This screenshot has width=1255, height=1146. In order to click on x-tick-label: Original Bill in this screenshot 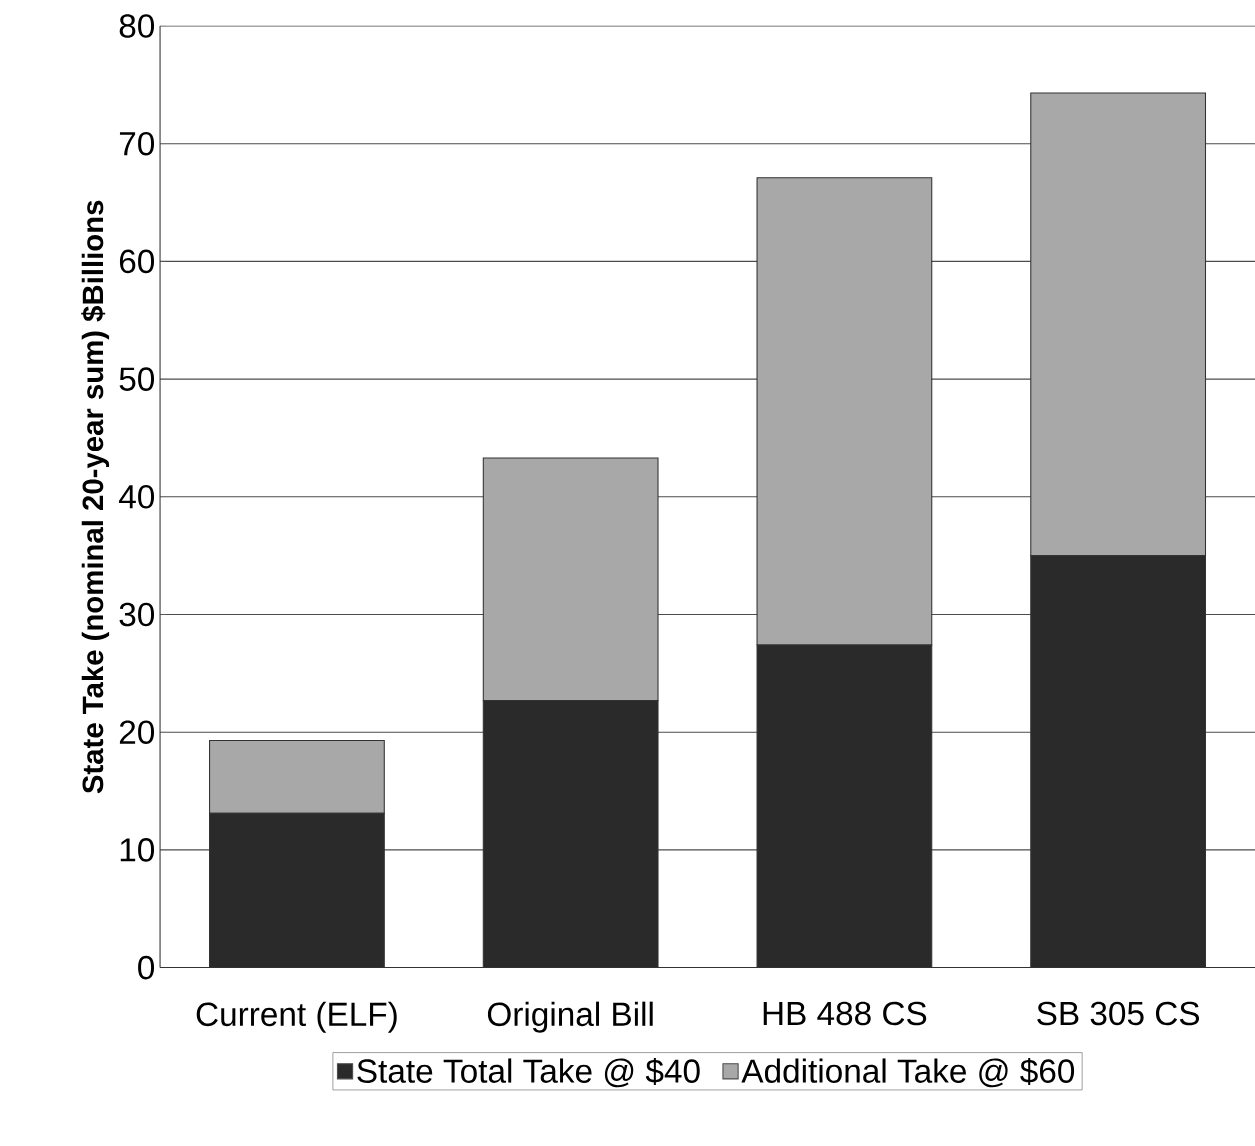, I will do `click(570, 1017)`.